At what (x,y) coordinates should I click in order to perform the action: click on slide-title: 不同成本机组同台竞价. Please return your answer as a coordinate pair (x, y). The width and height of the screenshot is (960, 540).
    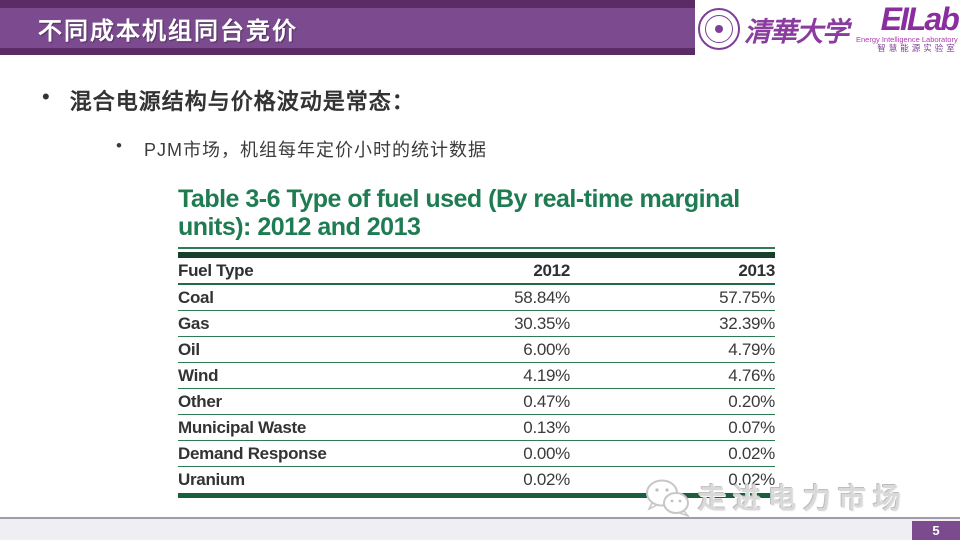
    Looking at the image, I should click on (168, 31).